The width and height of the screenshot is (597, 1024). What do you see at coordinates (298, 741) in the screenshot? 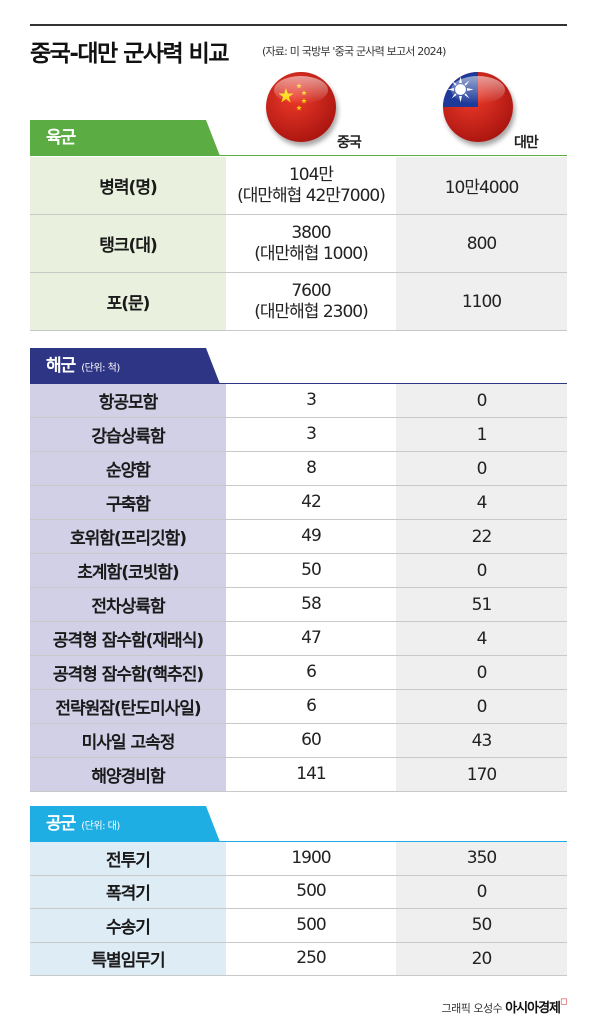
I see `navy-row: 미사일 고속정 60 43` at bounding box center [298, 741].